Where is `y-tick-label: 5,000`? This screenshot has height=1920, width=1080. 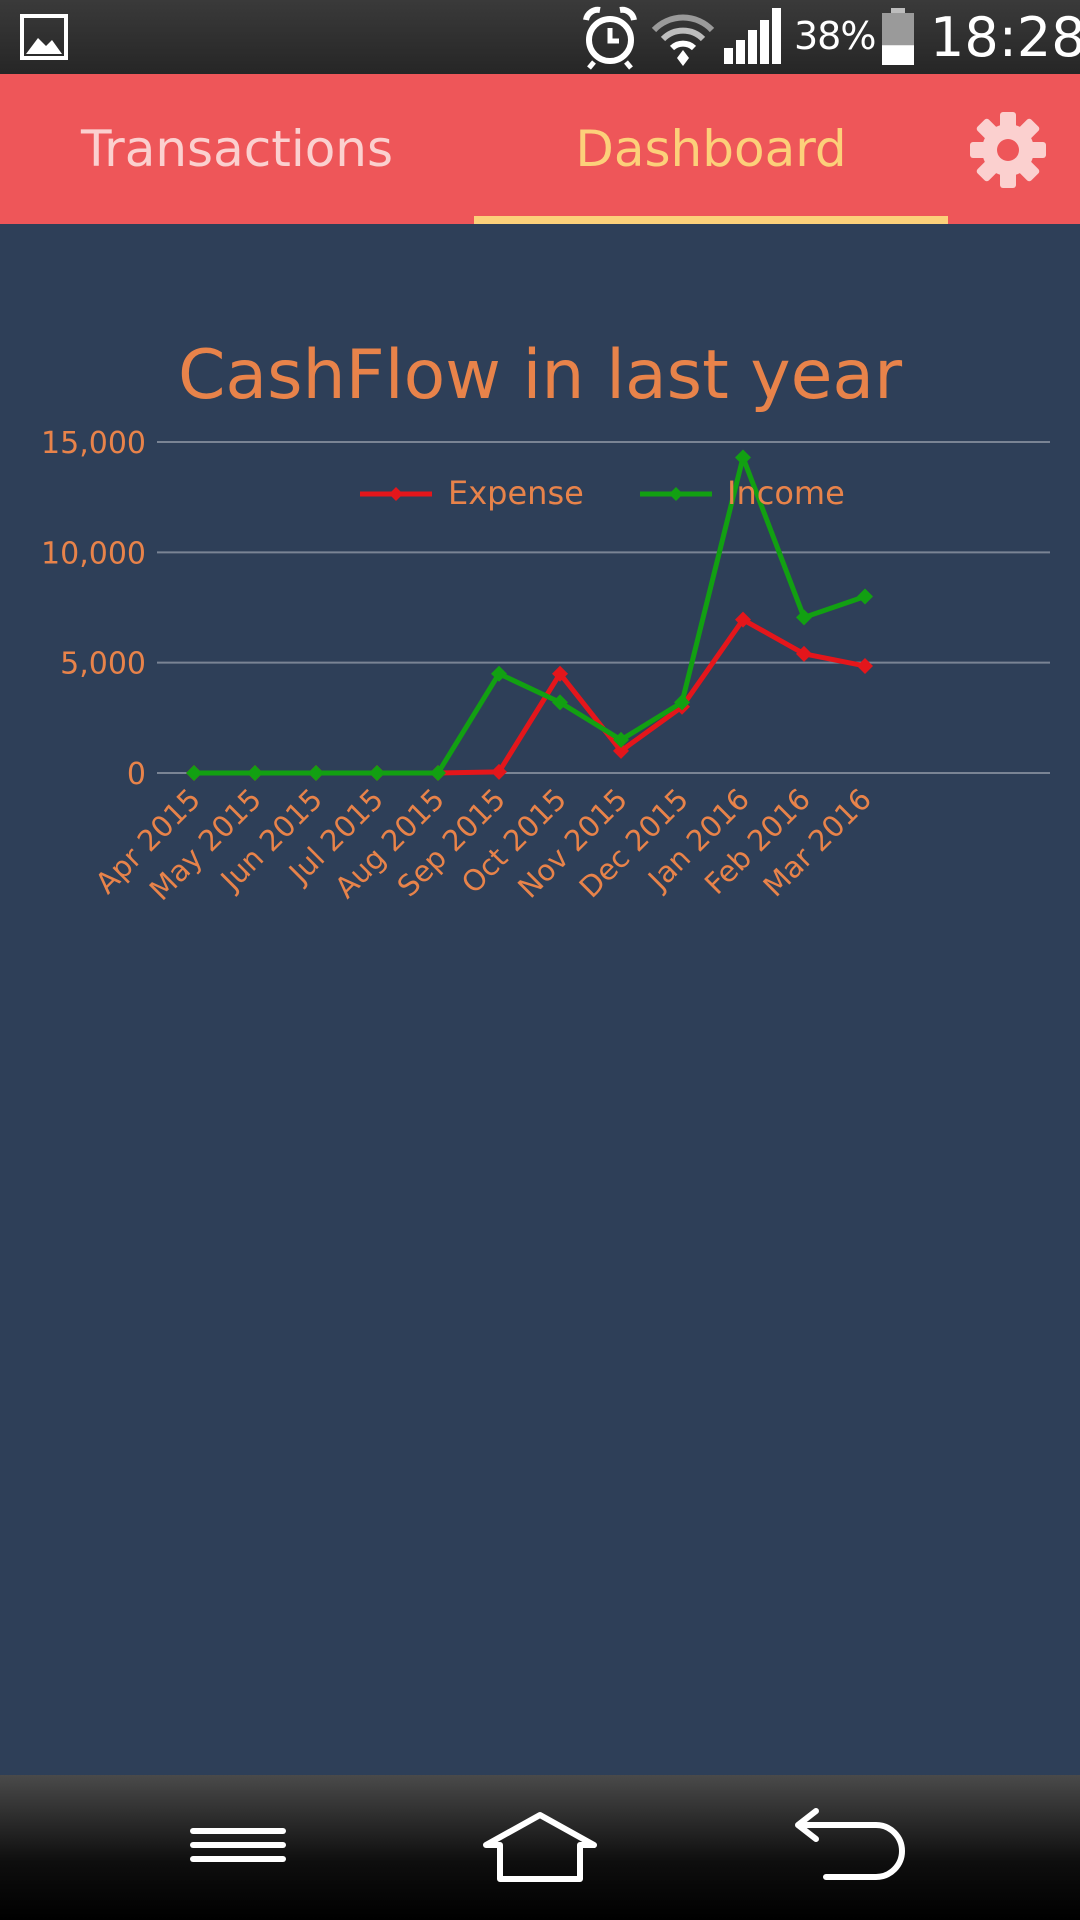
y-tick-label: 5,000 is located at coordinates (103, 664).